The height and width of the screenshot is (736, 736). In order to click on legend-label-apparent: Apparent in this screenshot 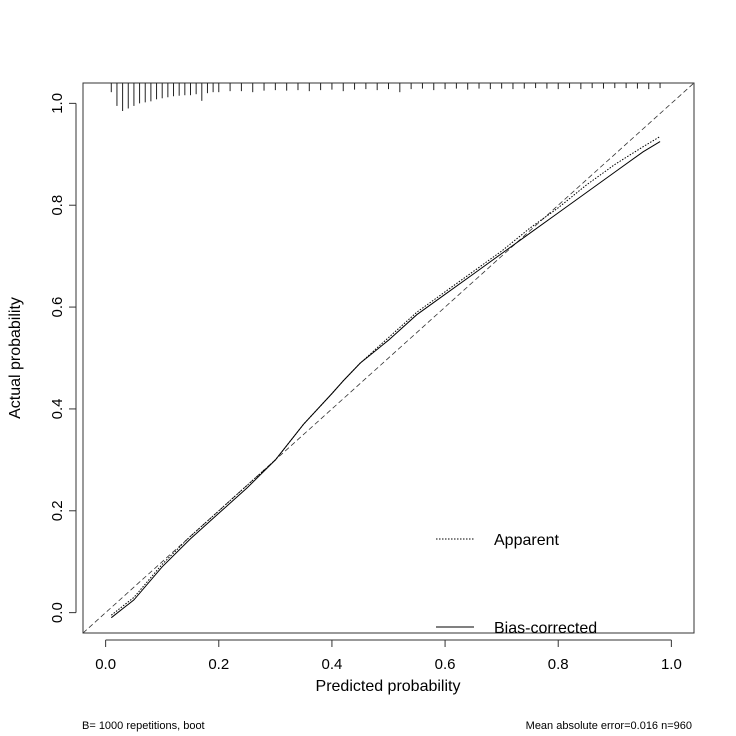, I will do `click(526, 540)`.